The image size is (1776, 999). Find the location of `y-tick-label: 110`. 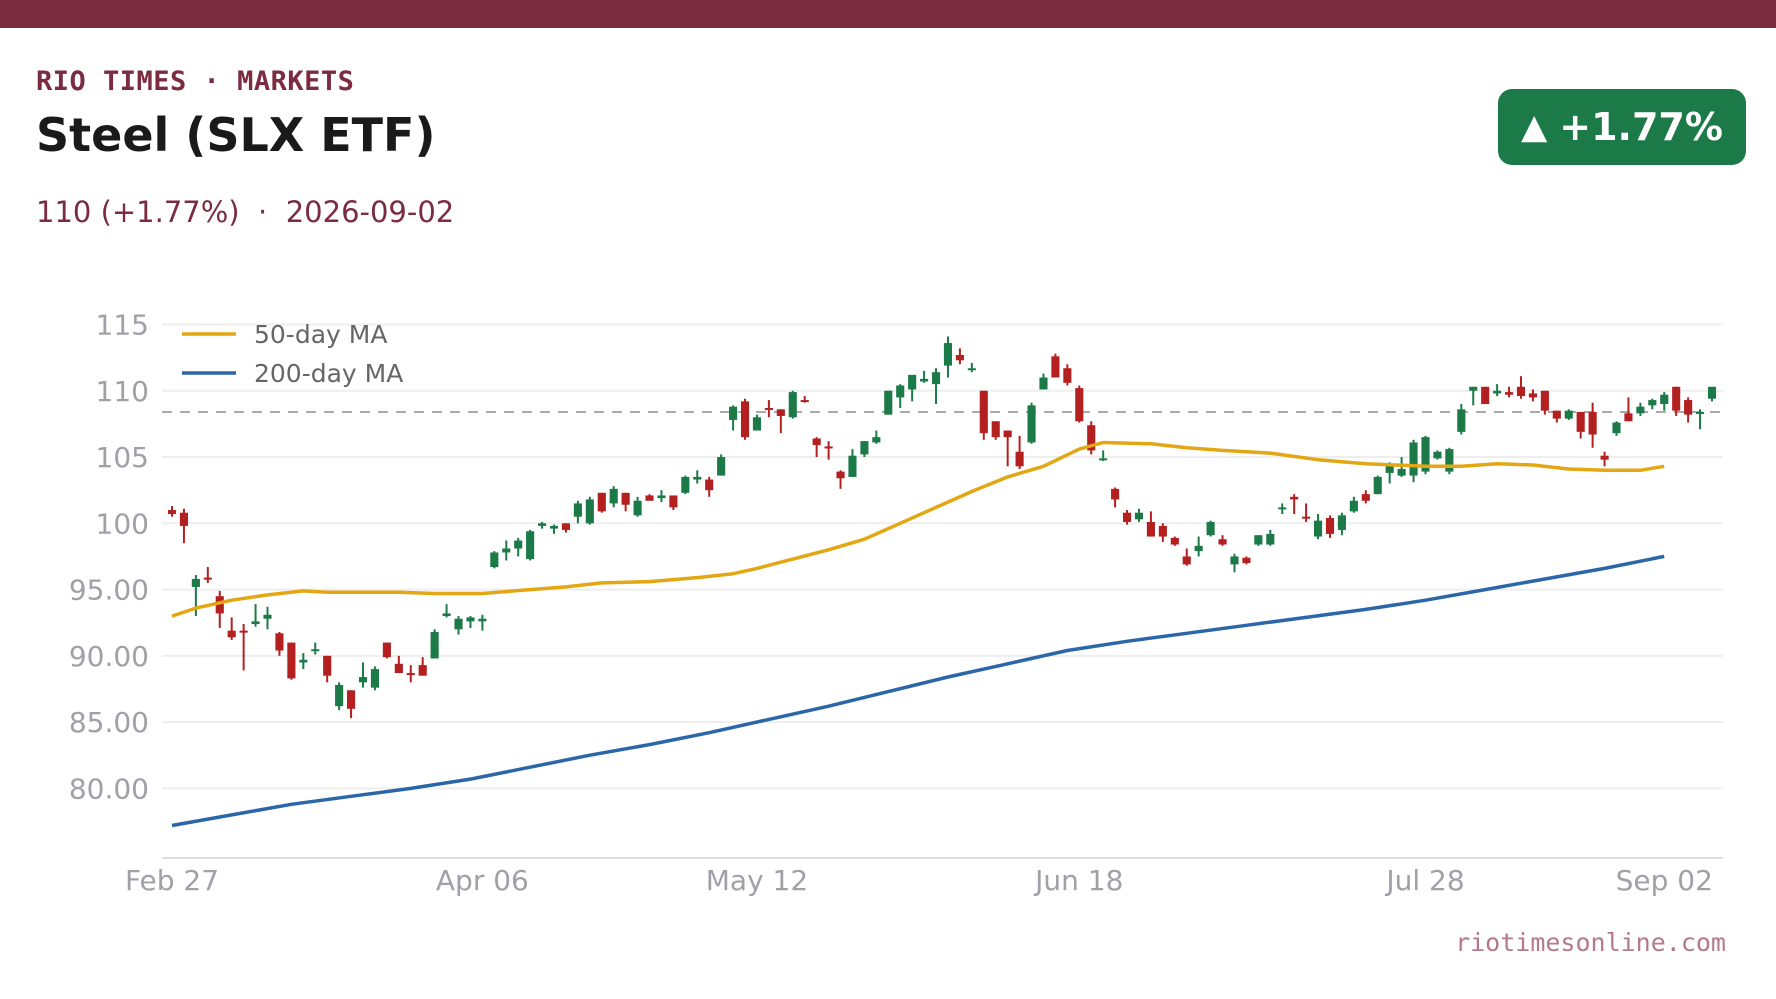

y-tick-label: 110 is located at coordinates (122, 391).